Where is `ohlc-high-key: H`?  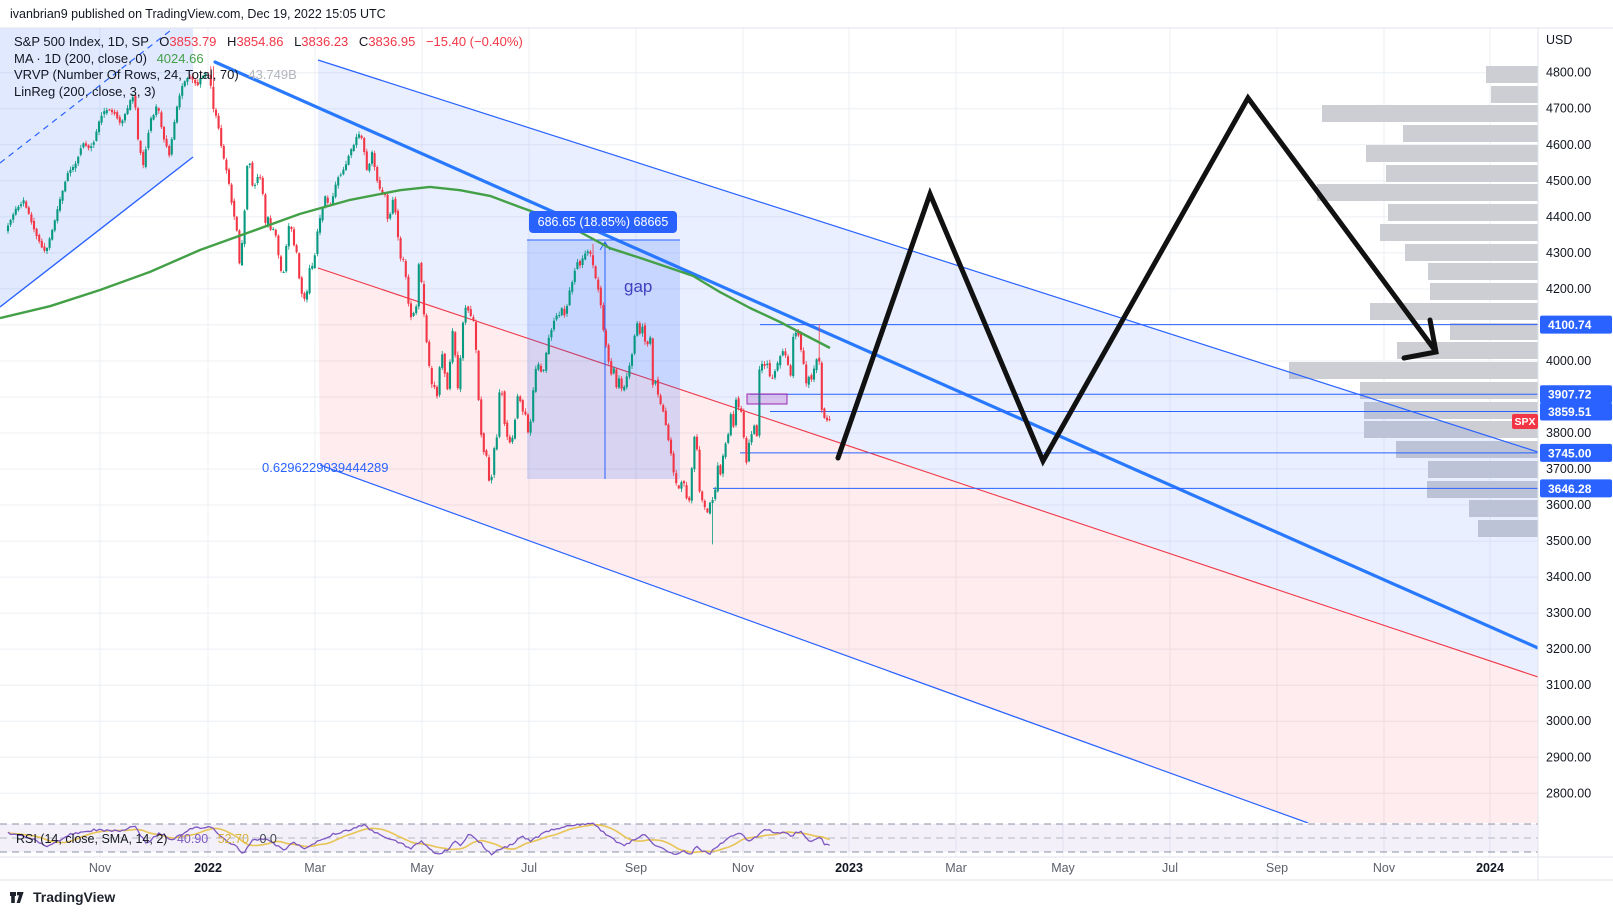 ohlc-high-key: H is located at coordinates (232, 41).